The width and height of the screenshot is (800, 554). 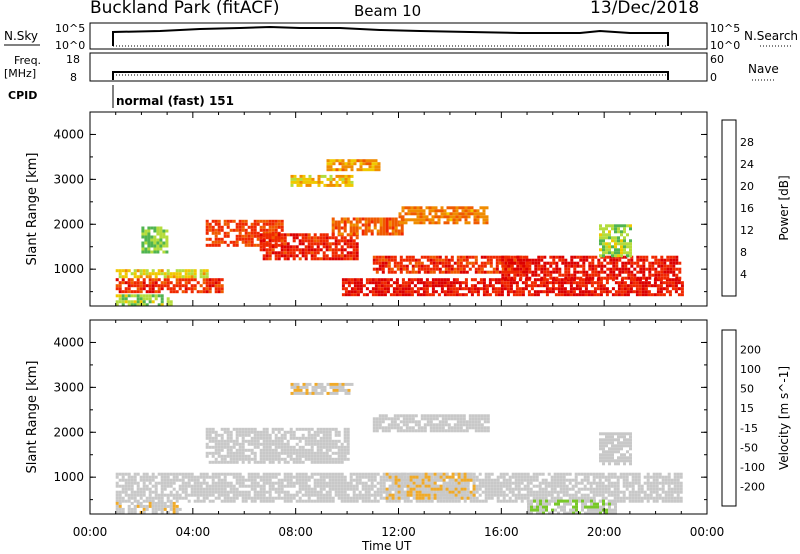 I want to click on velocity-colorbar-ticks: -200 -100 -50 -15 15 50 100 200, so click(x=752, y=419).